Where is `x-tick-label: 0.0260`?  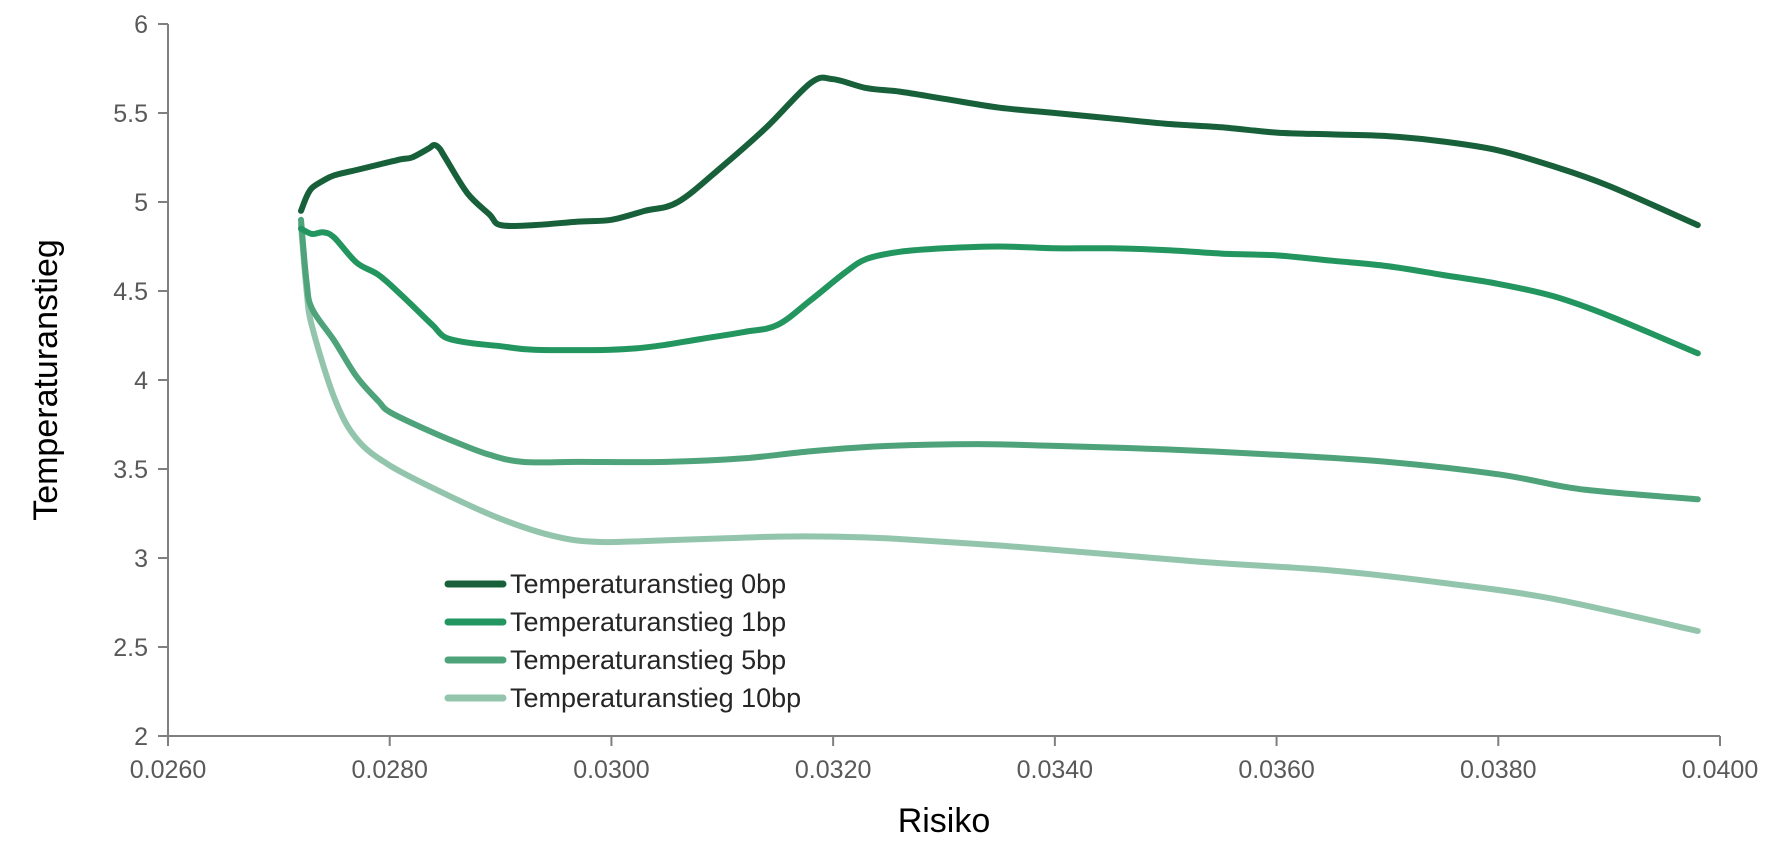 x-tick-label: 0.0260 is located at coordinates (168, 770).